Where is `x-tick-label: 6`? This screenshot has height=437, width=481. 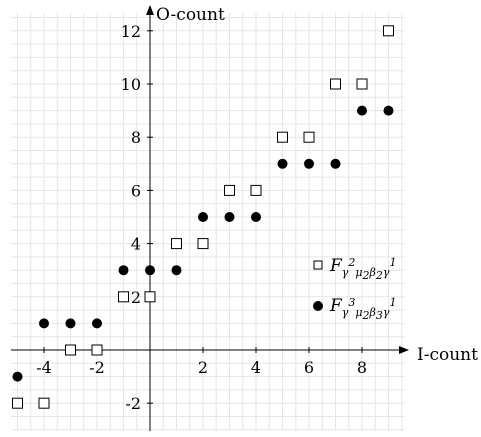
x-tick-label: 6 is located at coordinates (309, 367).